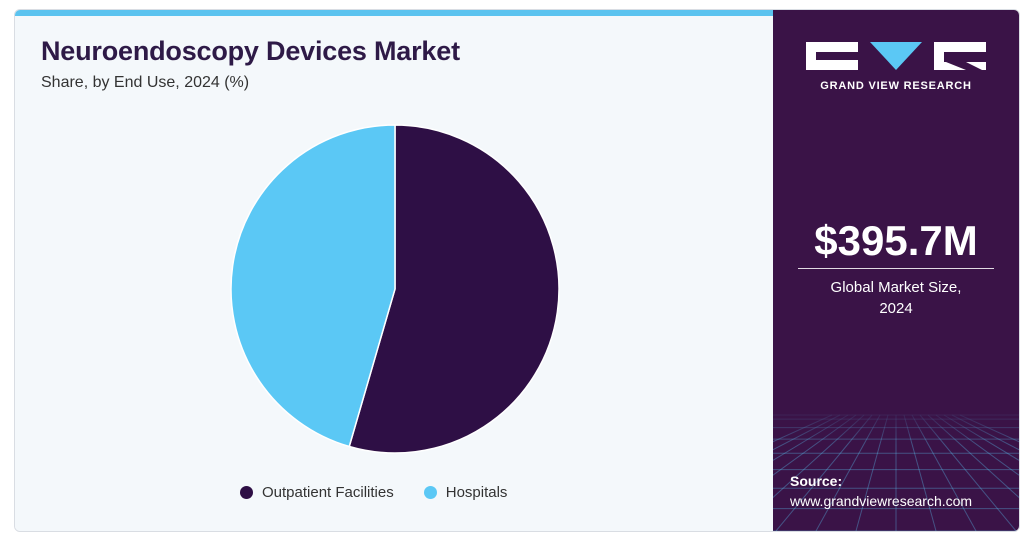 Image resolution: width=1034 pixels, height=545 pixels. Describe the element at coordinates (896, 308) in the screenshot. I see `market-size-label-line2: 2024` at that location.